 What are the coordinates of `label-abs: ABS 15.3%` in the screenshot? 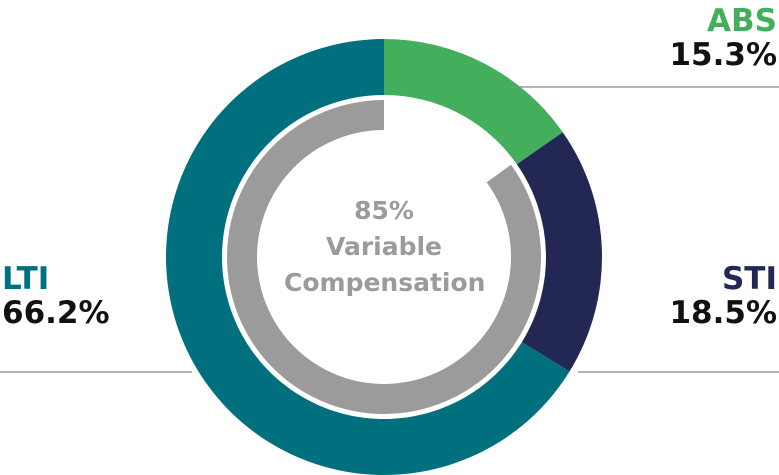 It's located at (723, 38).